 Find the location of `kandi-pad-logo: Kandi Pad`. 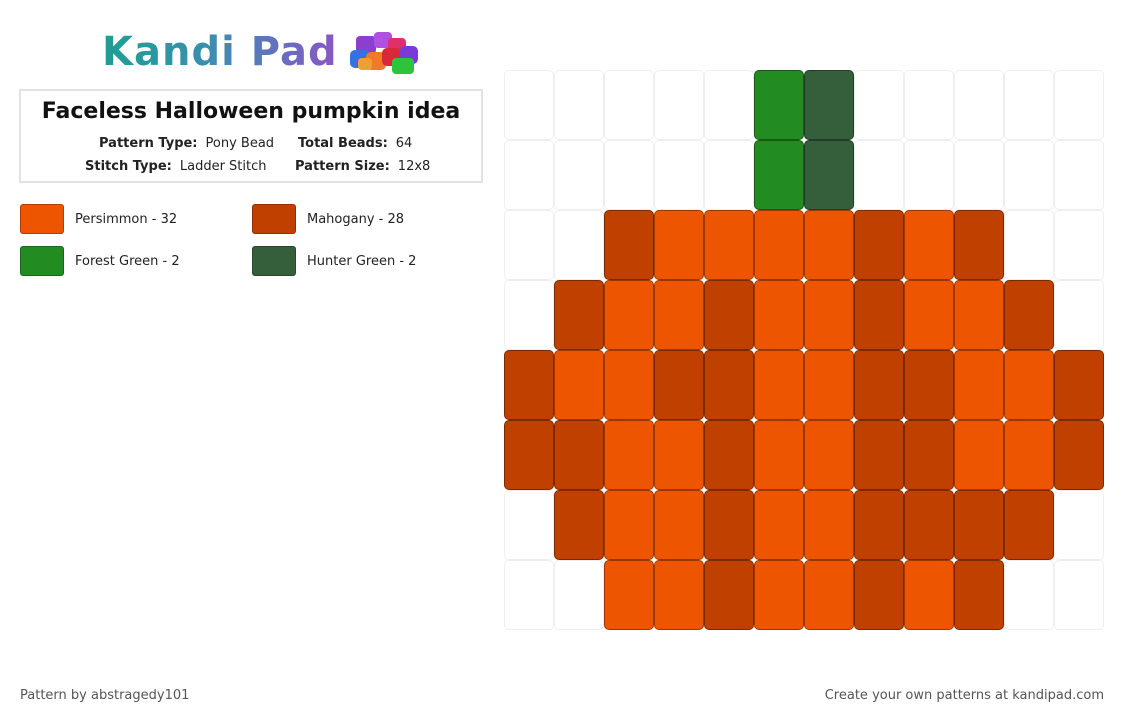

kandi-pad-logo: Kandi Pad is located at coordinates (263, 52).